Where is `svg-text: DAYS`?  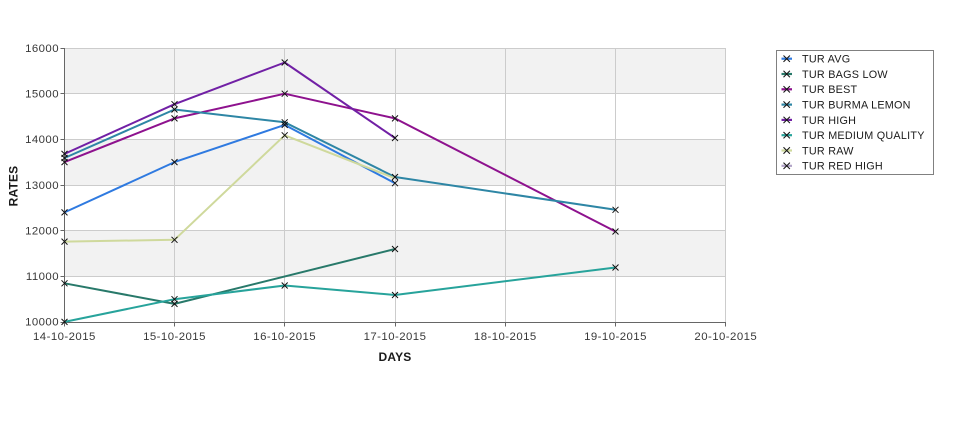 svg-text: DAYS is located at coordinates (394, 357).